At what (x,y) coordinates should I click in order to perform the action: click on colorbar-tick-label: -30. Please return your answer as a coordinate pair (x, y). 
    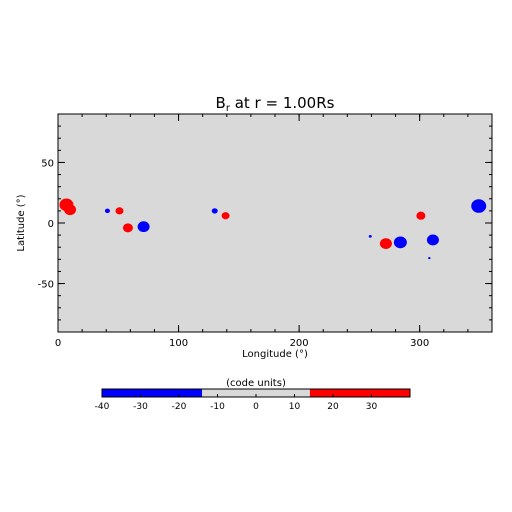
    Looking at the image, I should click on (140, 407).